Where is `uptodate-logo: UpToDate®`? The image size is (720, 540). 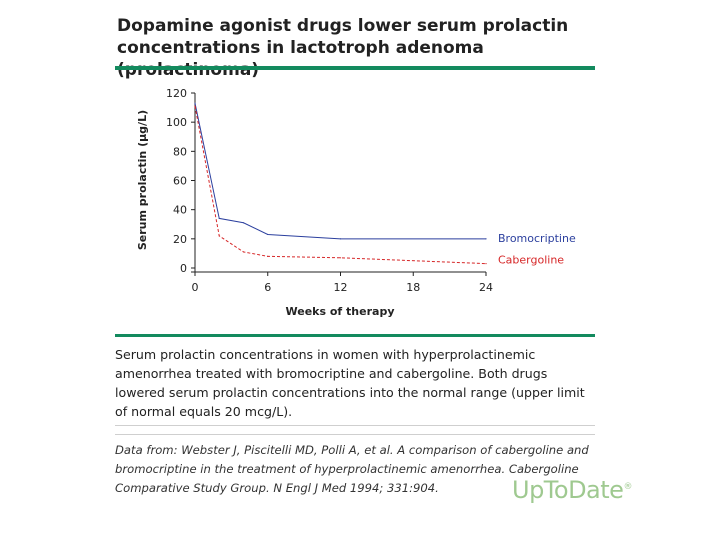 uptodate-logo: UpToDate® is located at coordinates (572, 490).